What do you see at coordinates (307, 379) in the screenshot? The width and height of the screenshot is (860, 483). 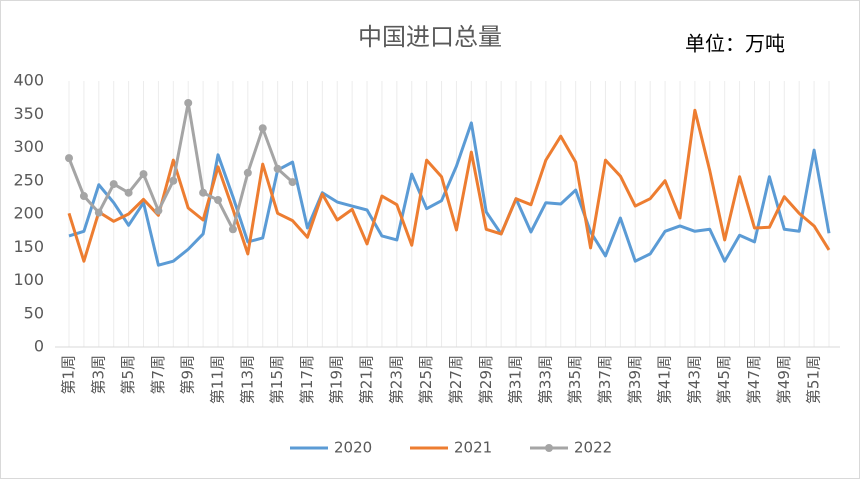 I see `x-tick-label: 第17周` at bounding box center [307, 379].